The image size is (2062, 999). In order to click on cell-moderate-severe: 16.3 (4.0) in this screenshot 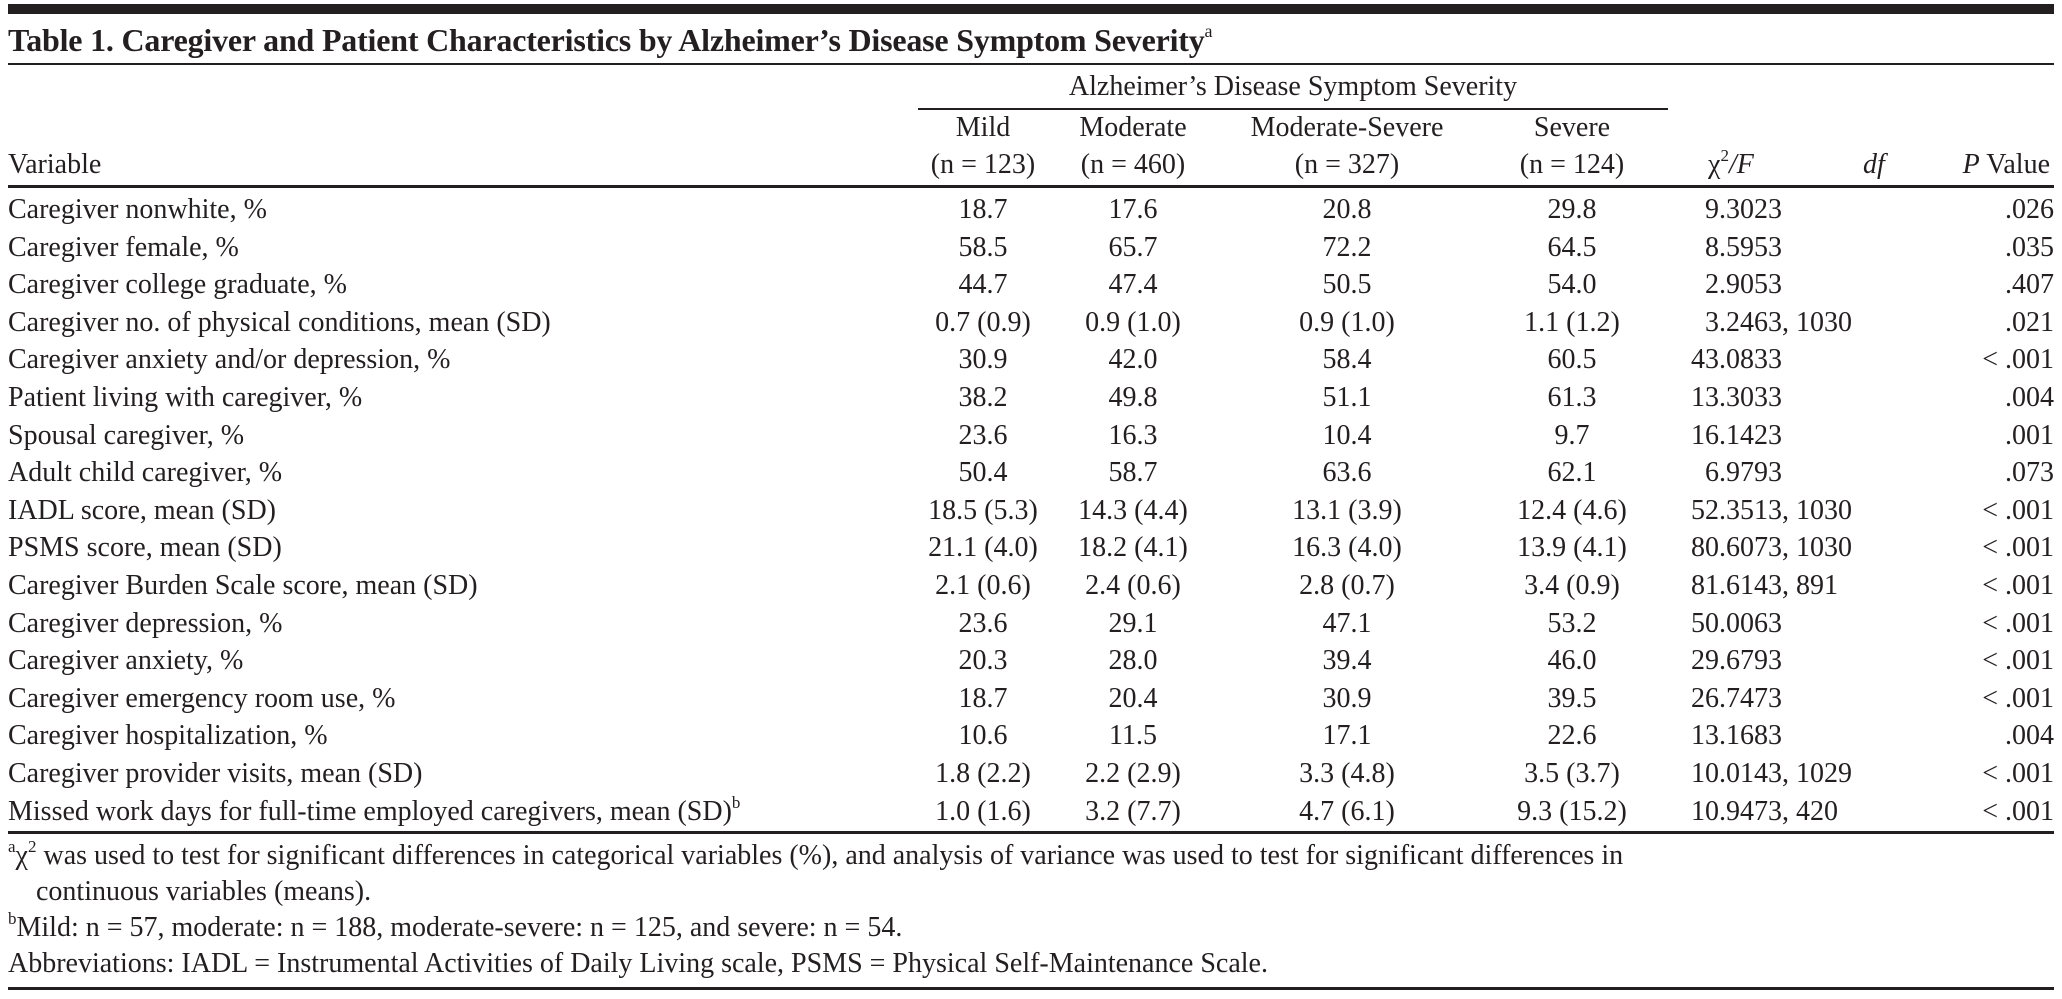, I will do `click(1347, 548)`.